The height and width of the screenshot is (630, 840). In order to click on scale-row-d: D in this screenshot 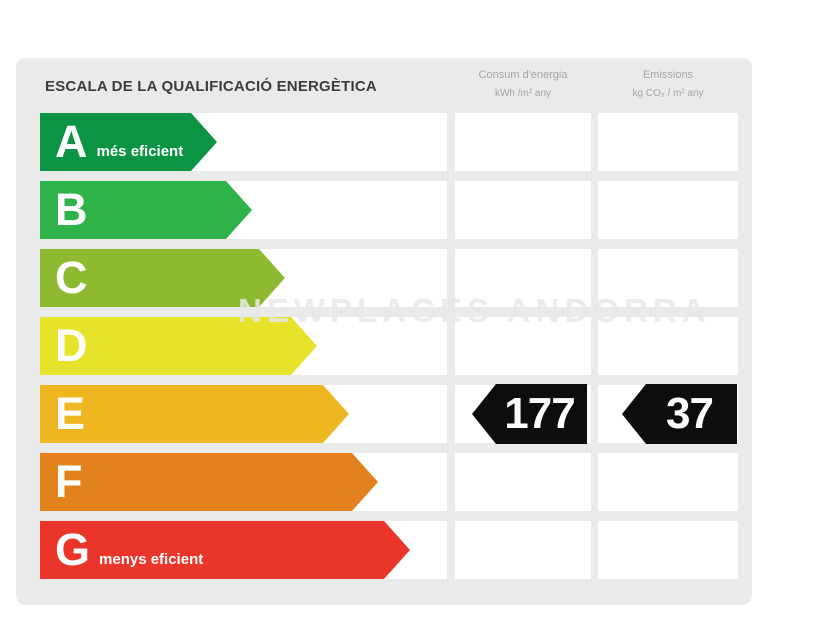, I will do `click(384, 346)`.